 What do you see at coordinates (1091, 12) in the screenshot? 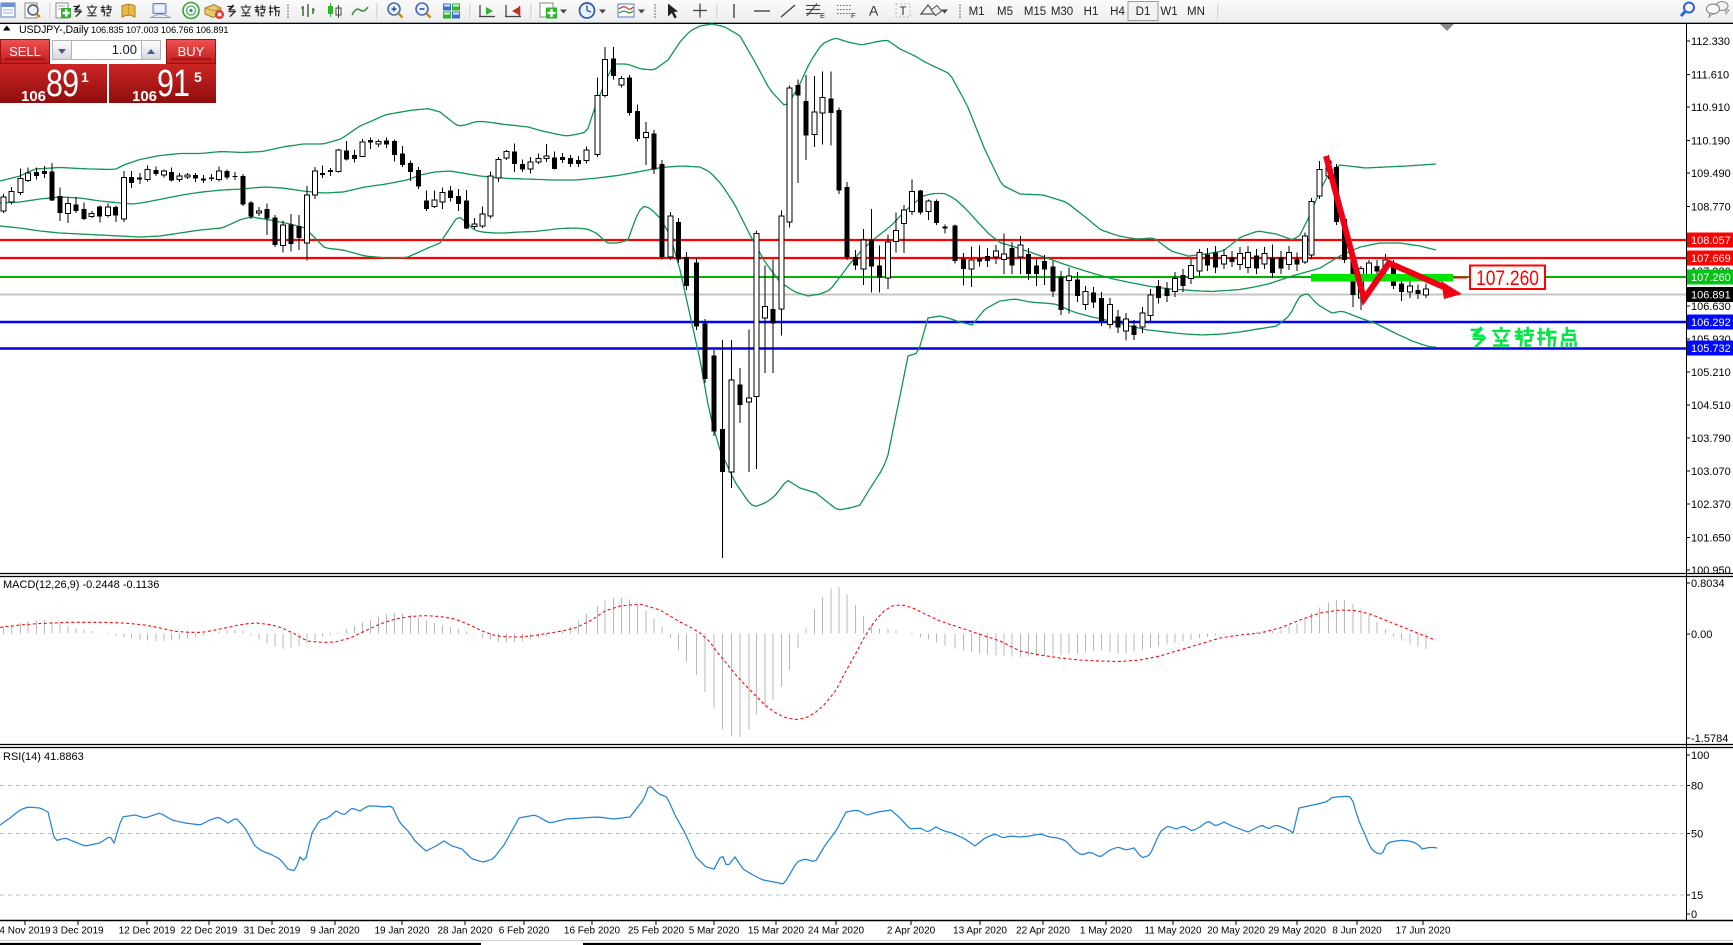
I see `svg-text: H1` at bounding box center [1091, 12].